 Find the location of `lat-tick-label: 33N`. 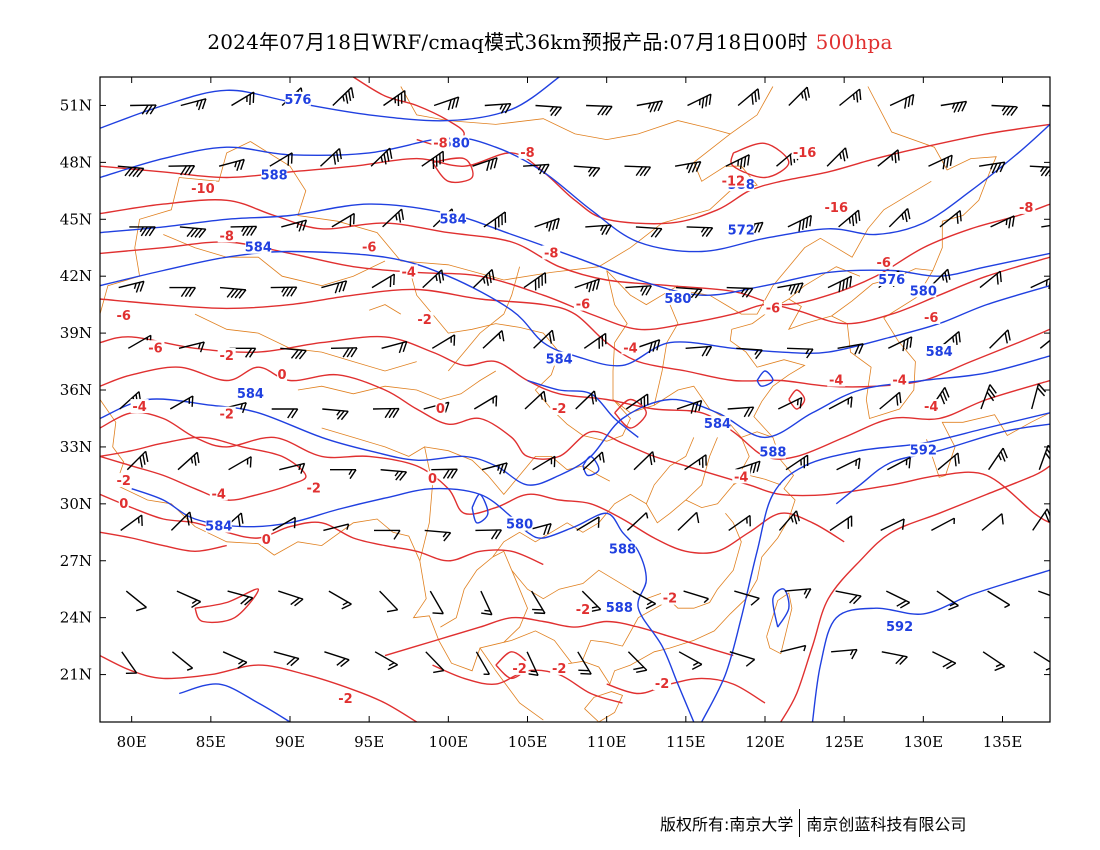

lat-tick-label: 33N is located at coordinates (76, 447).